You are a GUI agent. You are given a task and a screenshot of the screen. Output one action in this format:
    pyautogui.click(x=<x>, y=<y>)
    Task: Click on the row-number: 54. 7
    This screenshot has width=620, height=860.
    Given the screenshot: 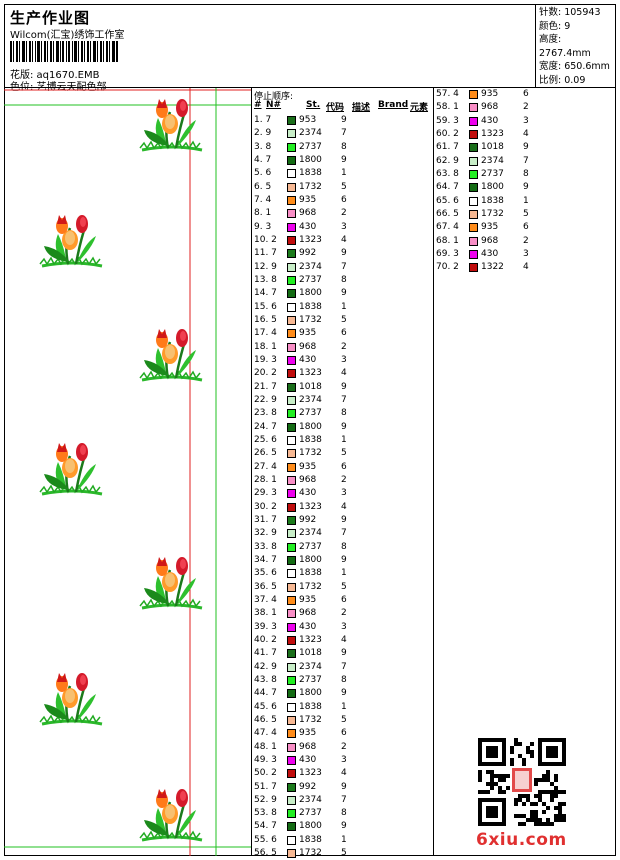 What is the action you would take?
    pyautogui.click(x=265, y=826)
    